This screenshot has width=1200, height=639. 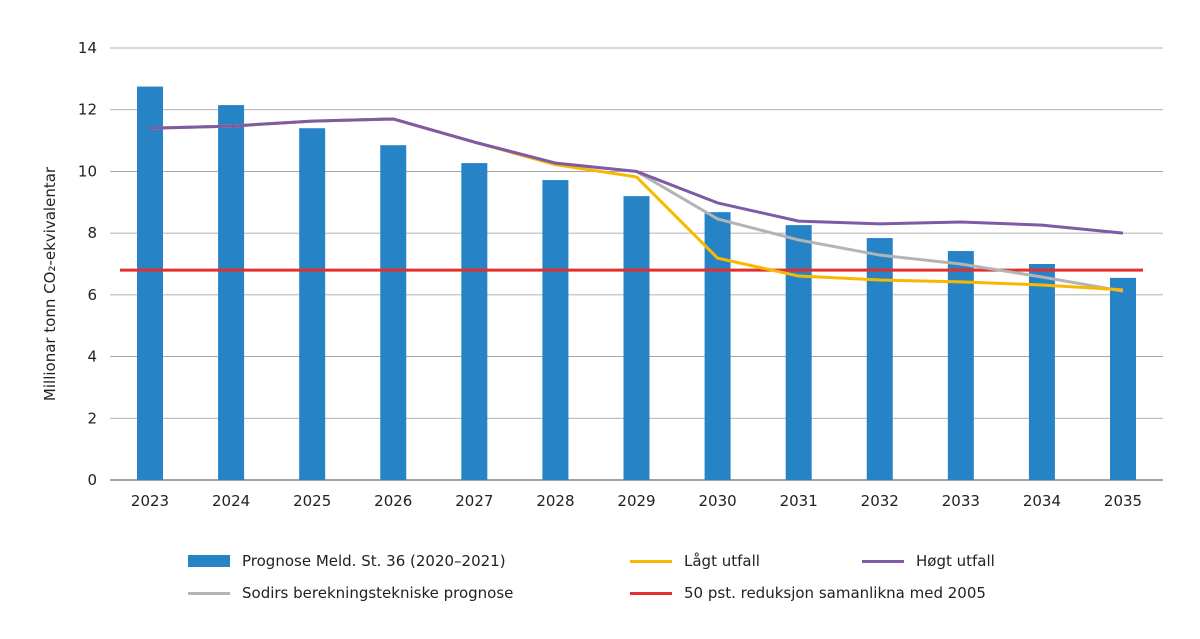 I want to click on y-tick-label: 0, so click(x=92, y=480).